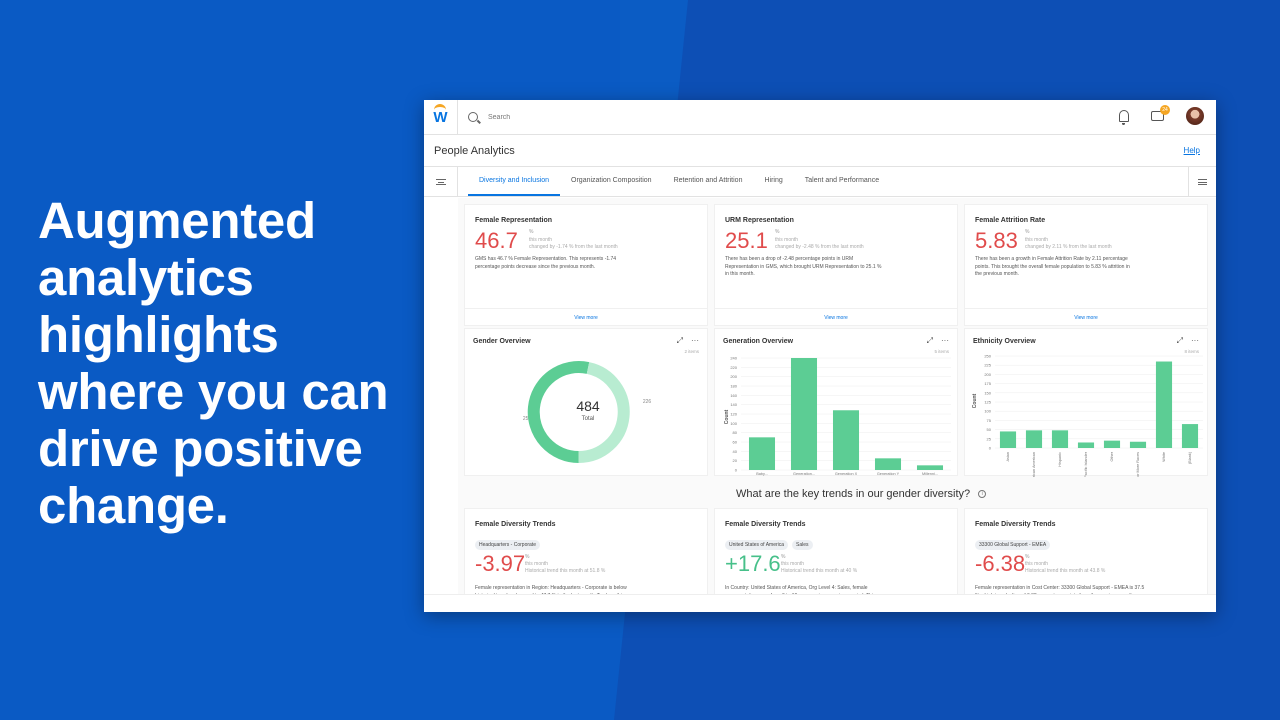 Image resolution: width=1280 pixels, height=720 pixels. What do you see at coordinates (1065, 571) in the screenshot?
I see `trend-sub2: Historical trend this month at 43.8 %` at bounding box center [1065, 571].